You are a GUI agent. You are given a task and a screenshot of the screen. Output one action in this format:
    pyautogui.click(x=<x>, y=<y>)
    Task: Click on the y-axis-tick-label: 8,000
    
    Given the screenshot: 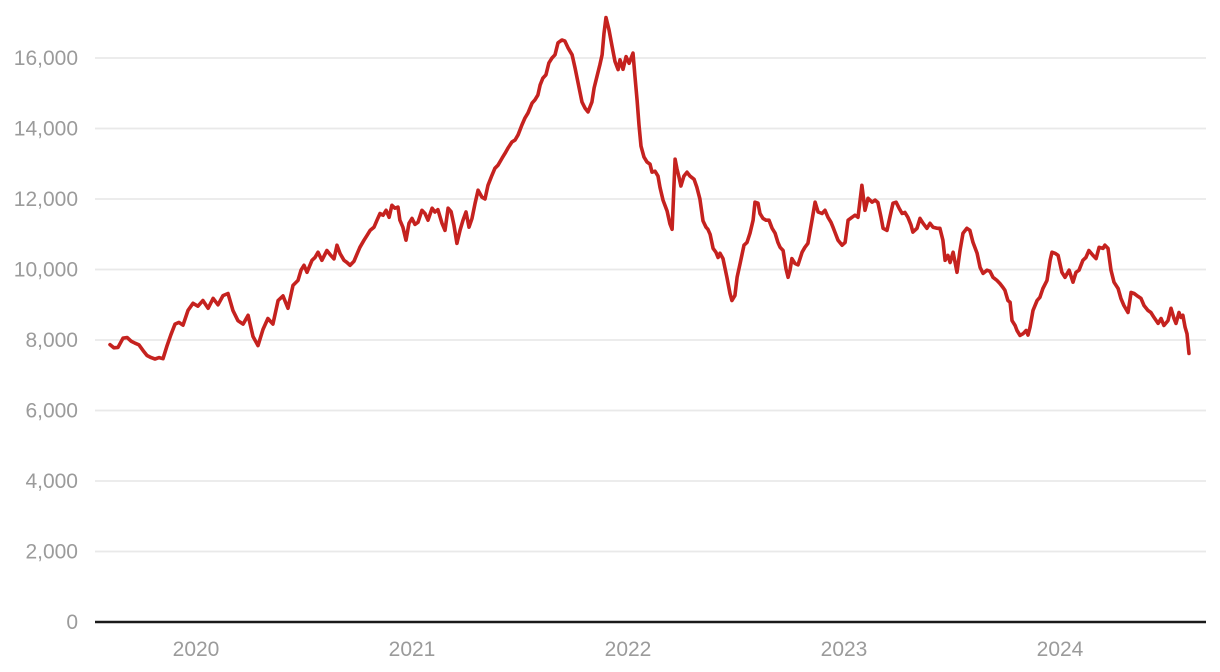 What is the action you would take?
    pyautogui.click(x=51, y=340)
    